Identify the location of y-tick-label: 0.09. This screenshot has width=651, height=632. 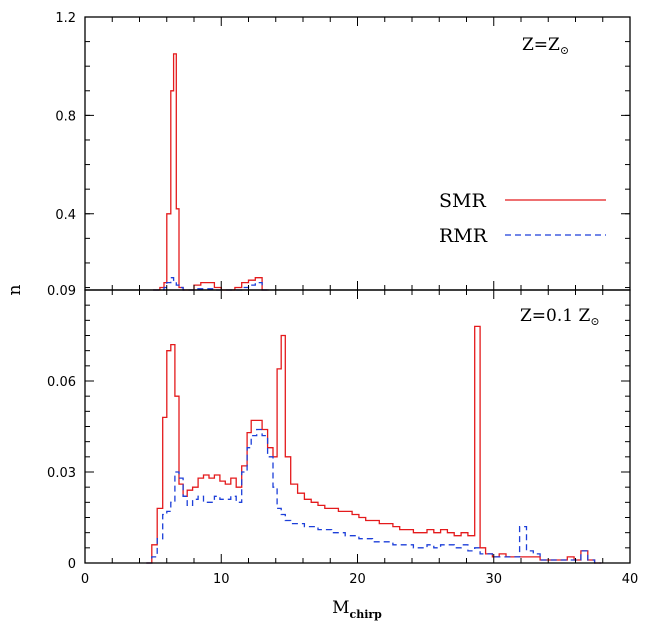
(61, 291).